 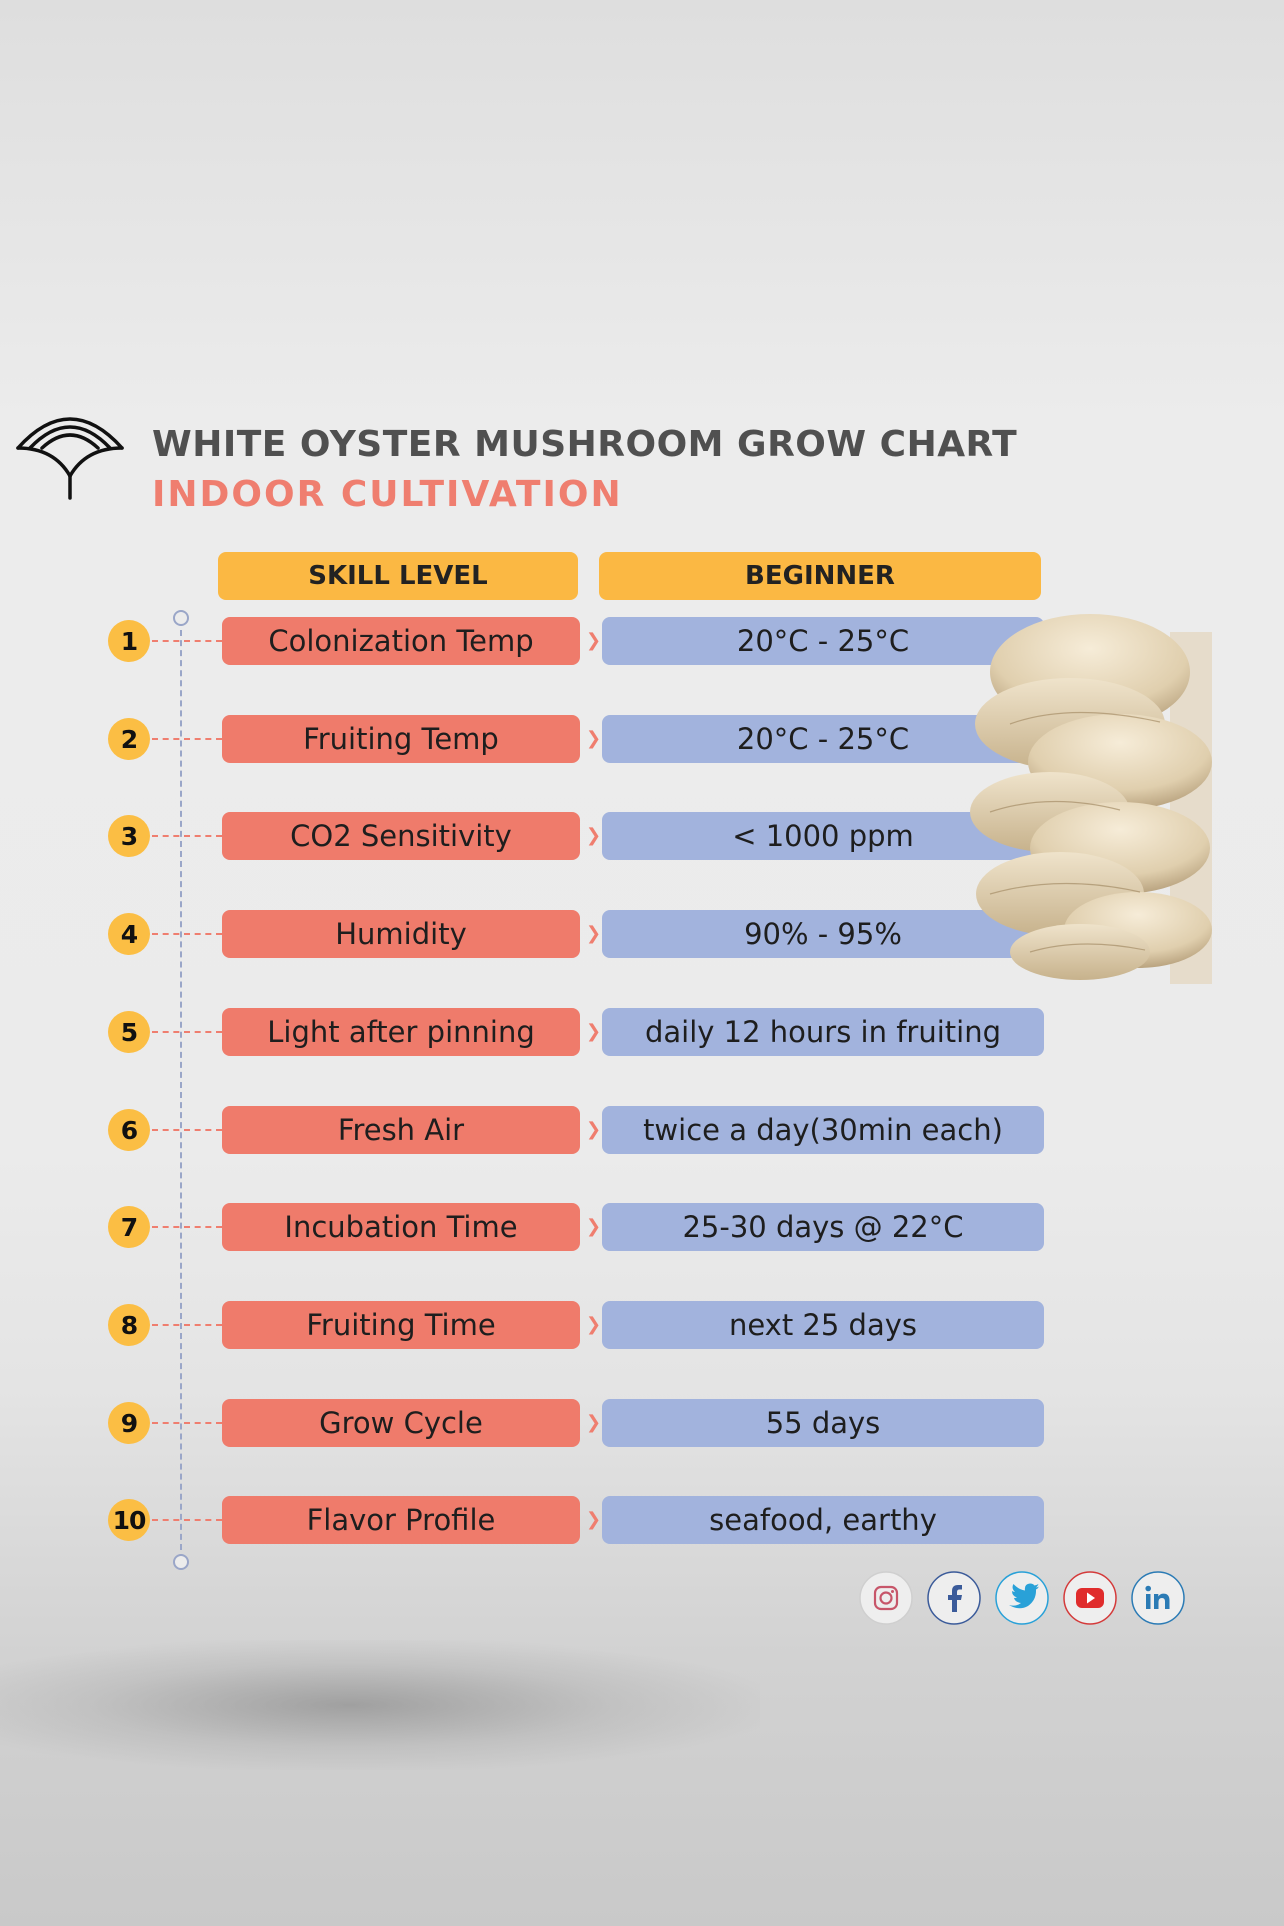 I want to click on row-number: 1, so click(x=129, y=641).